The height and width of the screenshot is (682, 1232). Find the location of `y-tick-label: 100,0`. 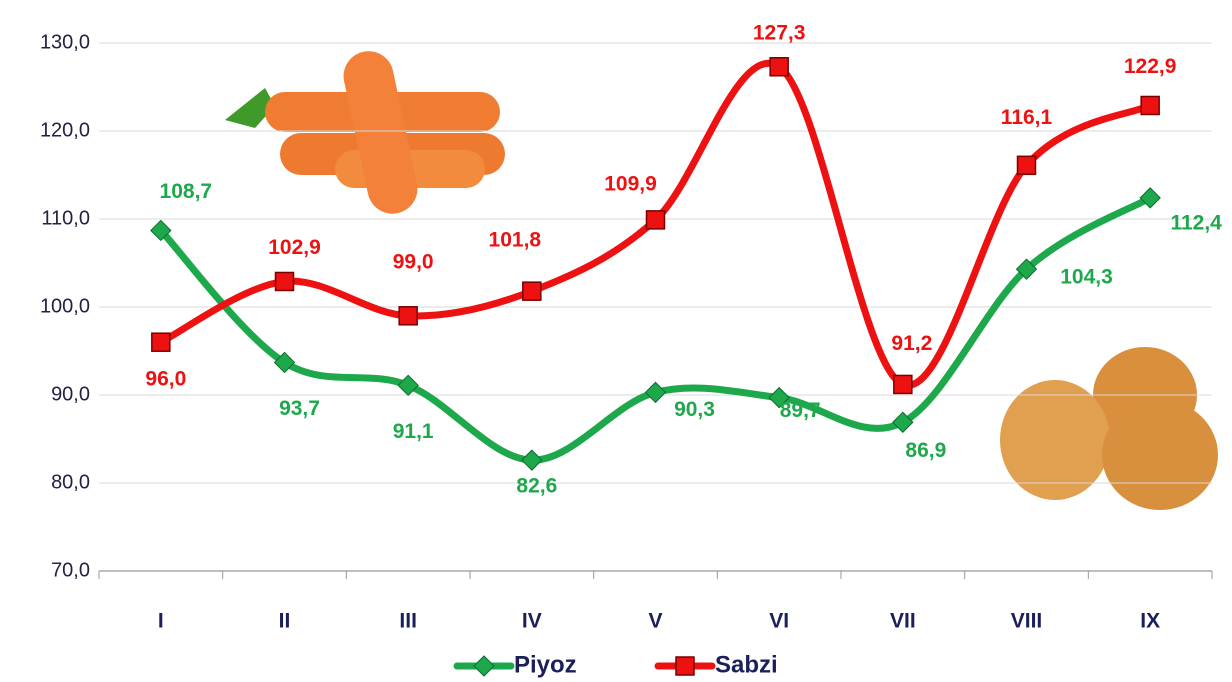

y-tick-label: 100,0 is located at coordinates (65, 306).